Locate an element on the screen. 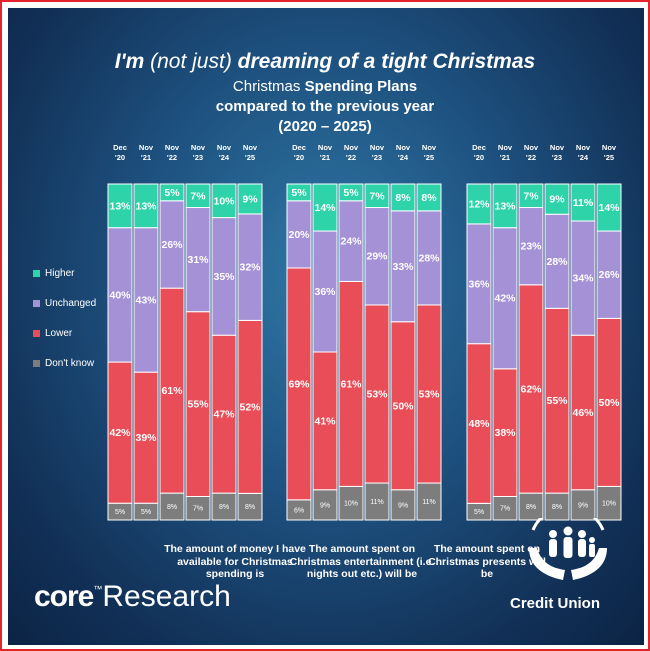 Image resolution: width=650 pixels, height=651 pixels. cu-person-3-head is located at coordinates (582, 534).